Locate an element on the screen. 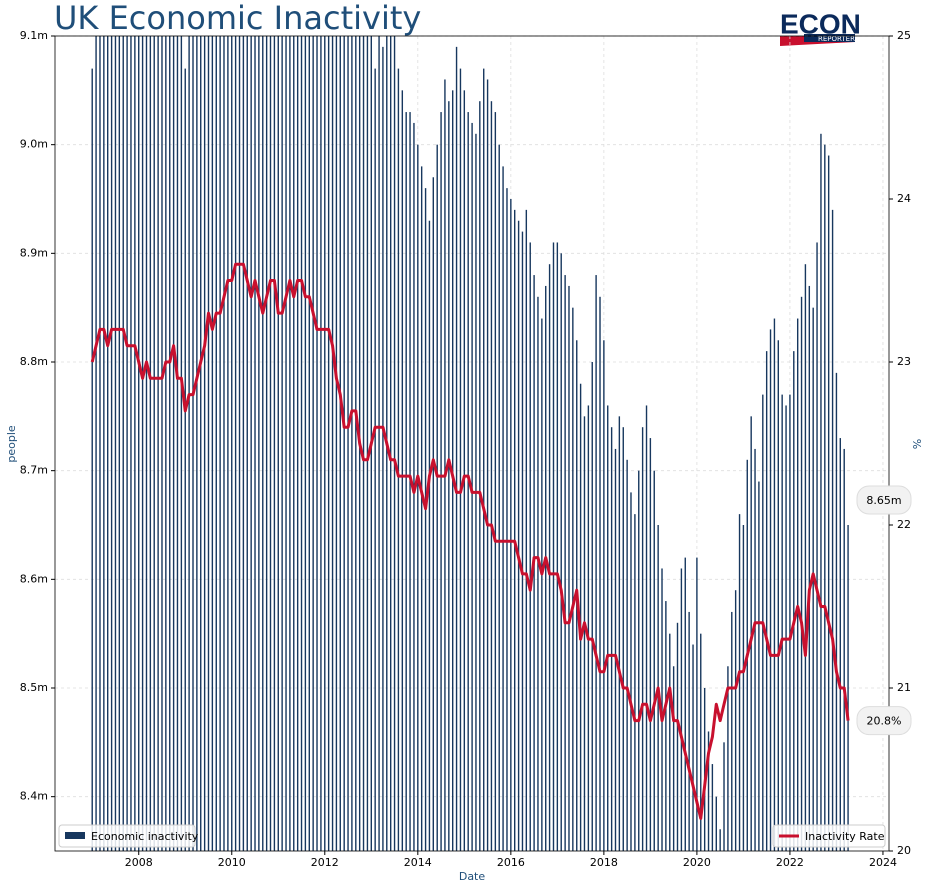 The image size is (931, 889). y-tick-label: 8.9m is located at coordinates (34, 252).